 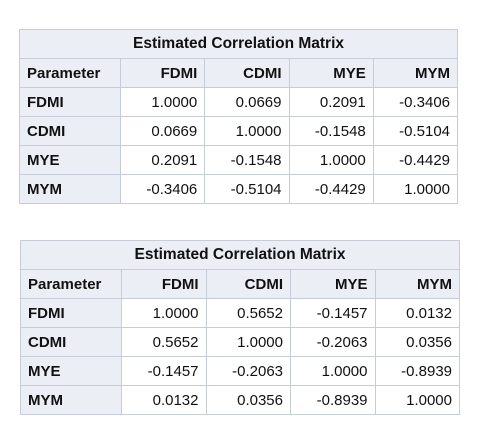 I want to click on table-row: CDMI 0.0669 1.0000 -0.1548 -0.5104, so click(x=239, y=131).